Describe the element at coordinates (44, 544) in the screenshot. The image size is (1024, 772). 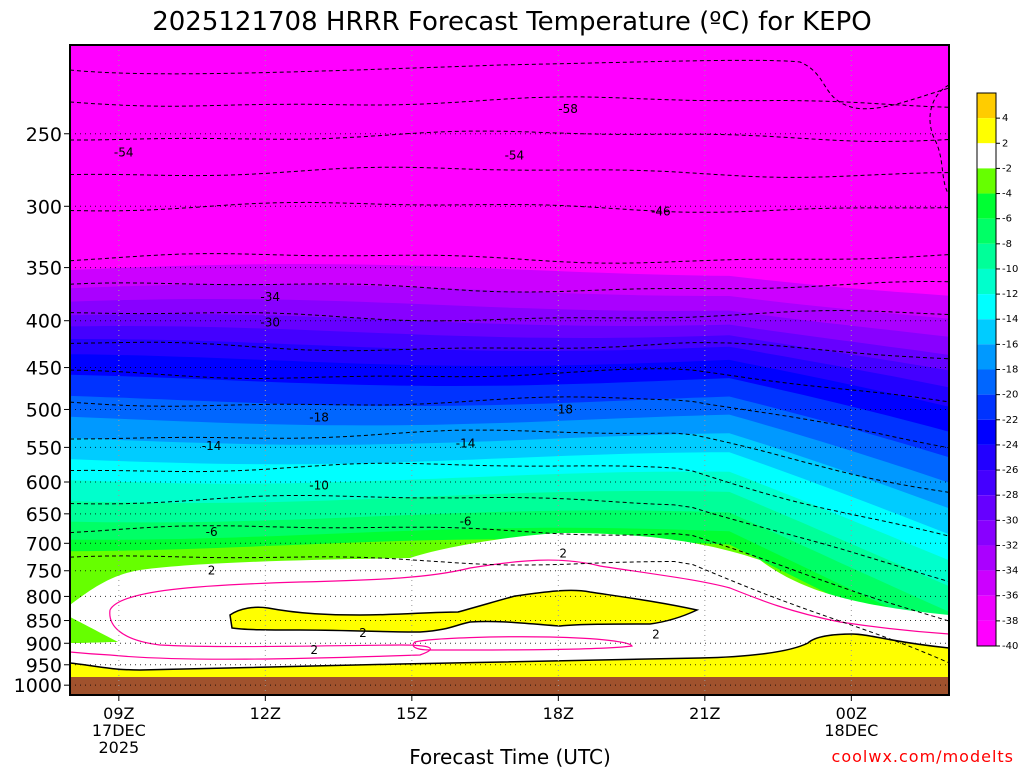
I see `y-tick-label: 700` at that location.